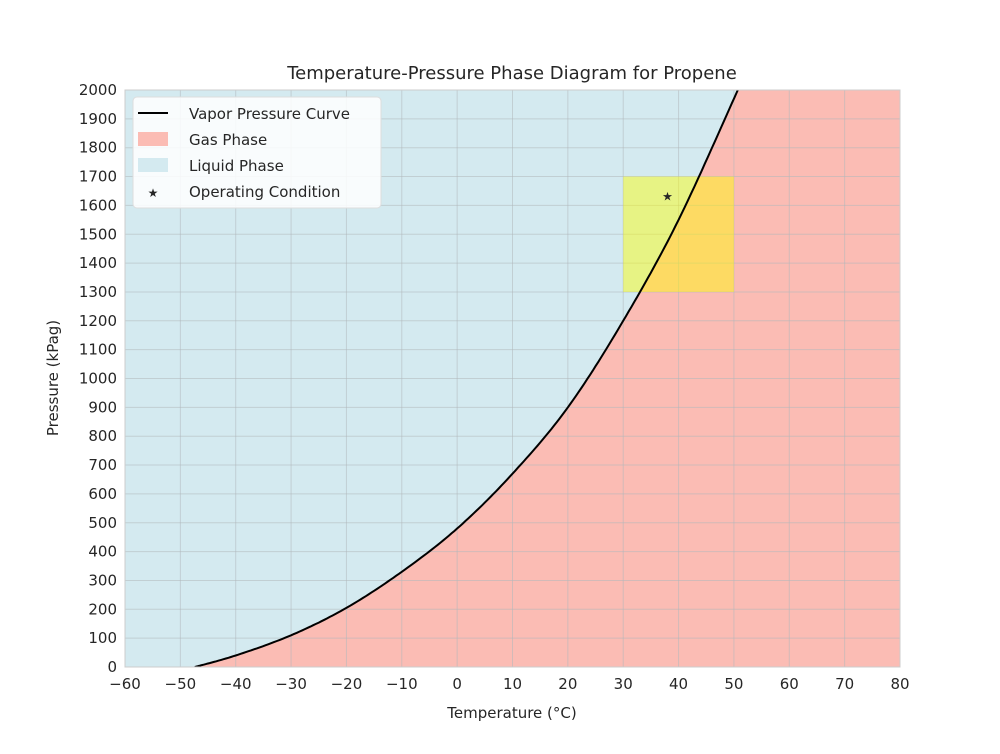 This screenshot has height=754, width=1000. I want to click on x-tick-label: 30, so click(623, 684).